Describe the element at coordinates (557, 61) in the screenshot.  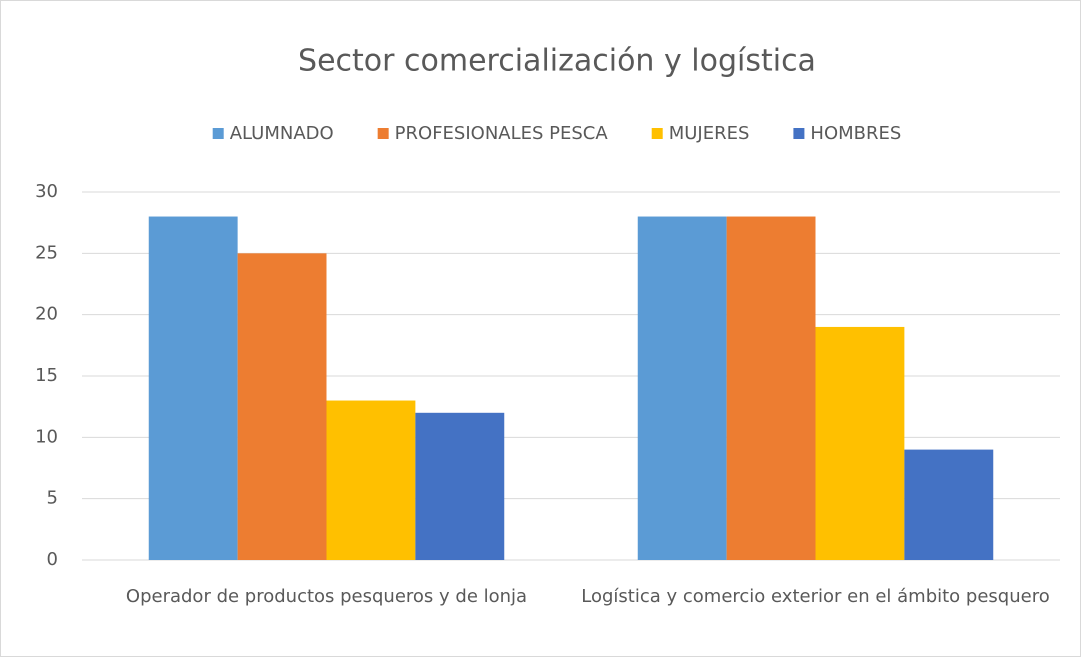
I see `chart-title: Sector comercialización y logística` at that location.